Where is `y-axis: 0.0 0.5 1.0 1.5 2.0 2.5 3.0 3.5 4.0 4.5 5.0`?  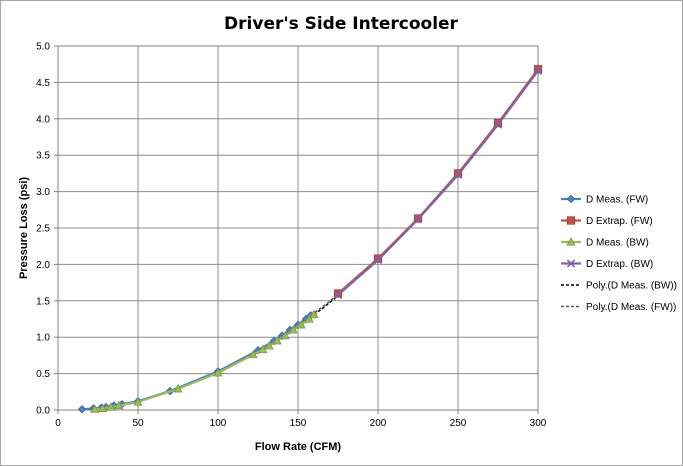 y-axis: 0.0 0.5 1.0 1.5 2.0 2.5 3.0 3.5 4.0 4.5 5.0 is located at coordinates (47, 229).